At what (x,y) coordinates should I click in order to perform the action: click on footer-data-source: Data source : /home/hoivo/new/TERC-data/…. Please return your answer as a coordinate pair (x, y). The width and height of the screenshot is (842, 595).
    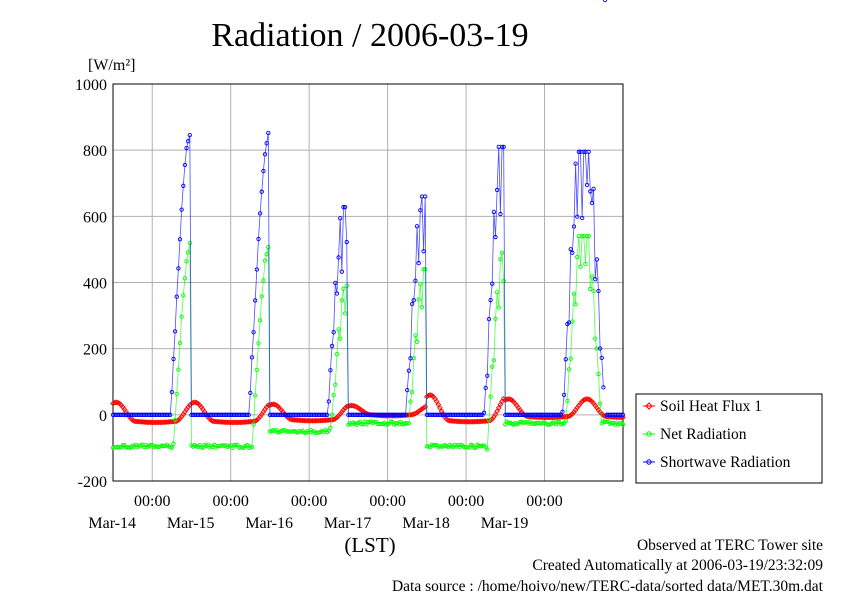
    Looking at the image, I should click on (608, 586).